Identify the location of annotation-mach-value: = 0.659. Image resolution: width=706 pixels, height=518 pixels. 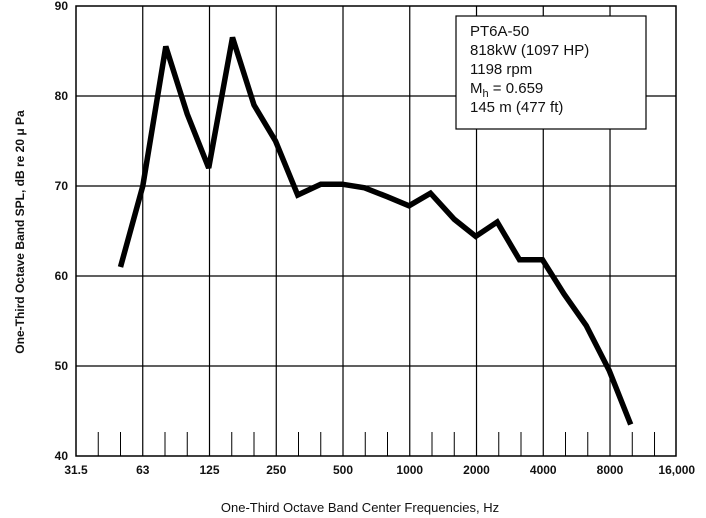
(516, 88).